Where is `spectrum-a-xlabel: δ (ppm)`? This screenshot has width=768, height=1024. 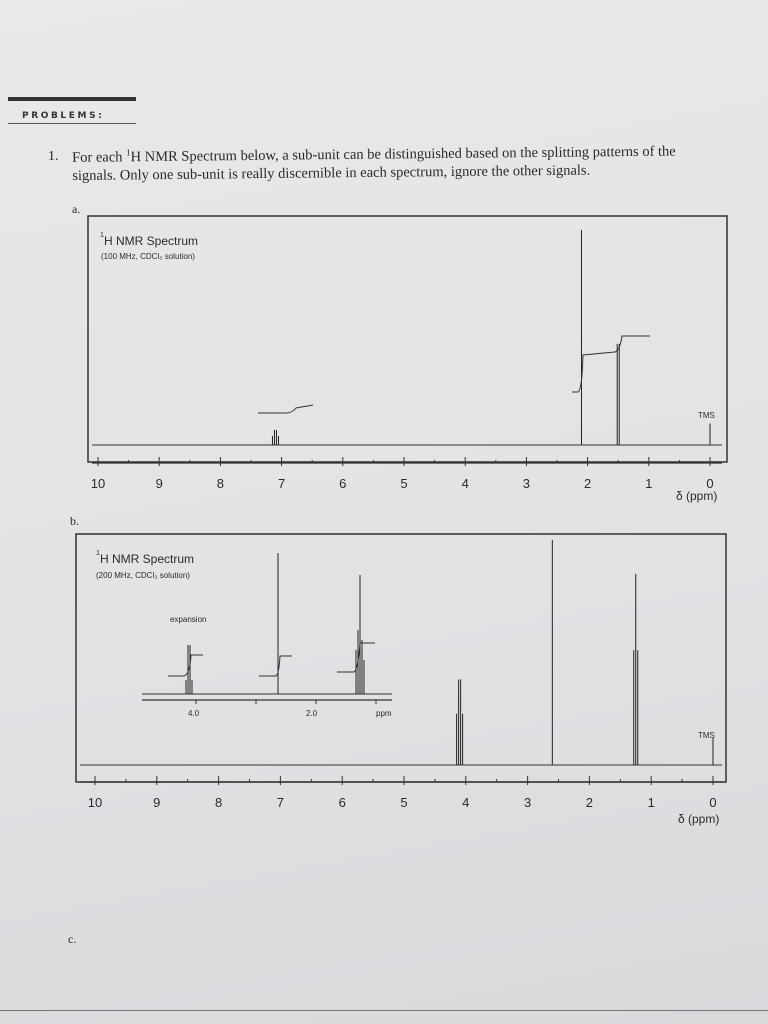 spectrum-a-xlabel: δ (ppm) is located at coordinates (696, 496).